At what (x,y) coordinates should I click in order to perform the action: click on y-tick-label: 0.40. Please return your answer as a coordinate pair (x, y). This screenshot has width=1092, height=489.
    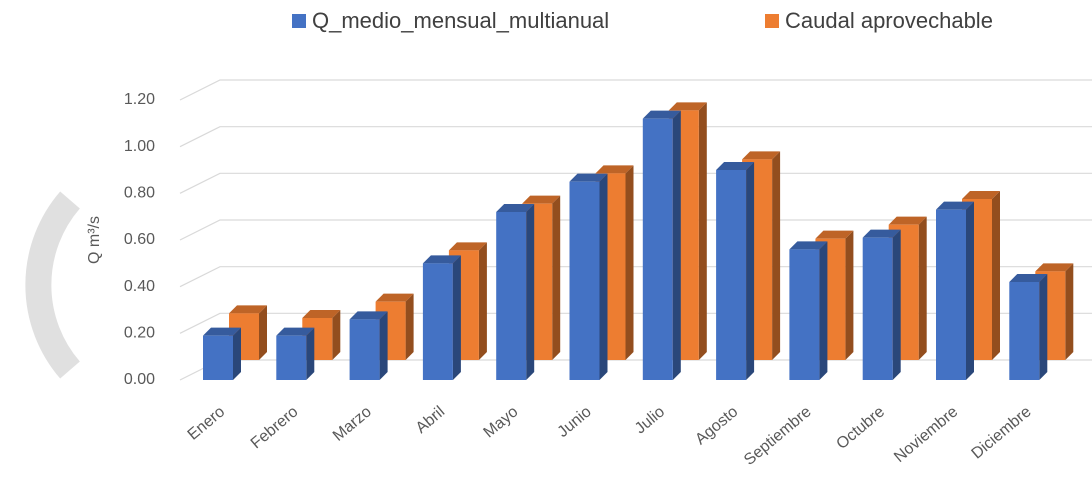
    Looking at the image, I should click on (139, 286).